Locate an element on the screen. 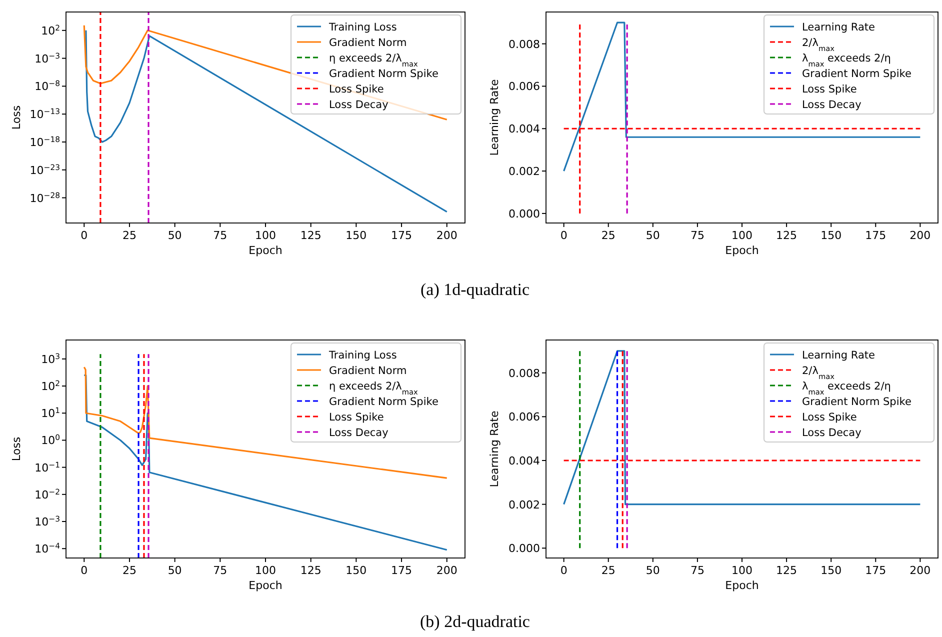 The image size is (942, 637). y-tick-label: 10$^{0}$ is located at coordinates (50, 440).